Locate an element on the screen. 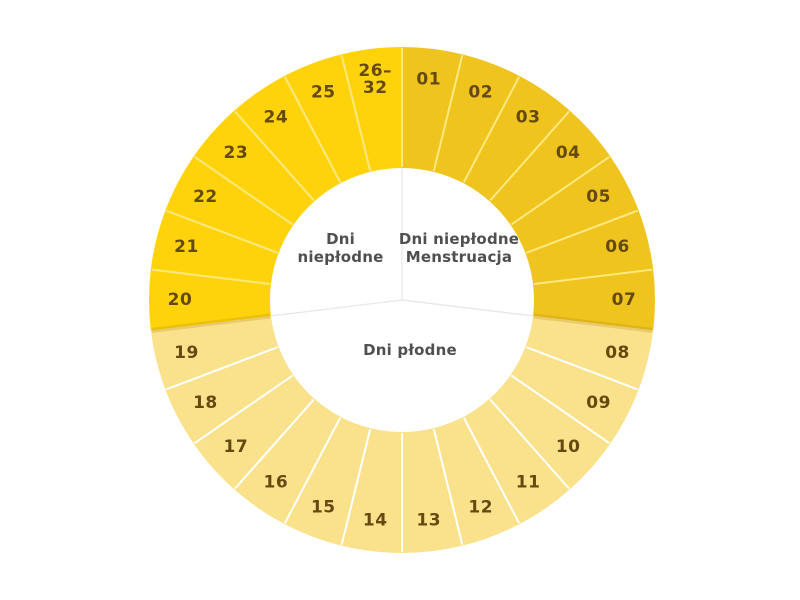  segment-number-label: 06 is located at coordinates (617, 247).